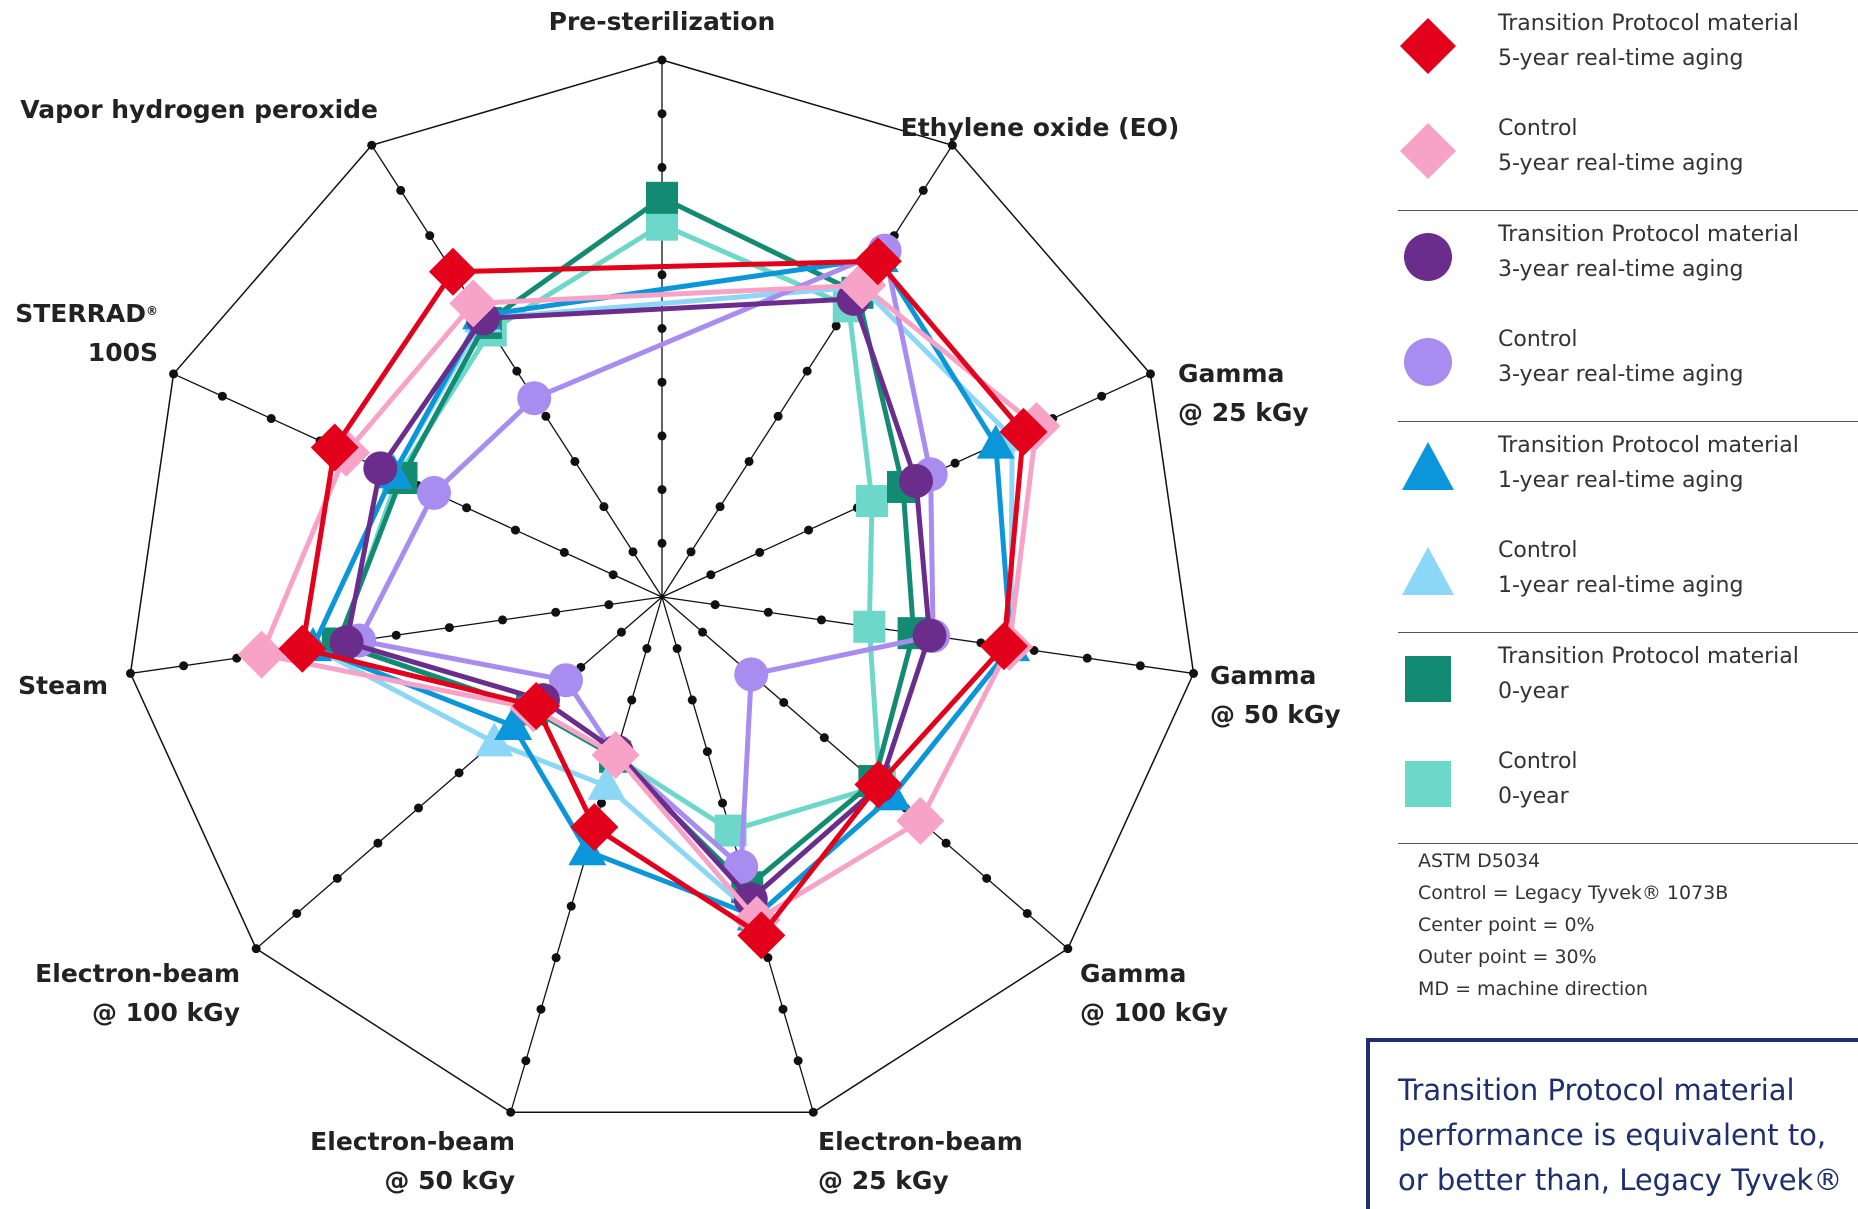 Image resolution: width=1858 pixels, height=1209 pixels. What do you see at coordinates (1621, 357) in the screenshot?
I see `legend-label: Control 3-year real-time aging` at bounding box center [1621, 357].